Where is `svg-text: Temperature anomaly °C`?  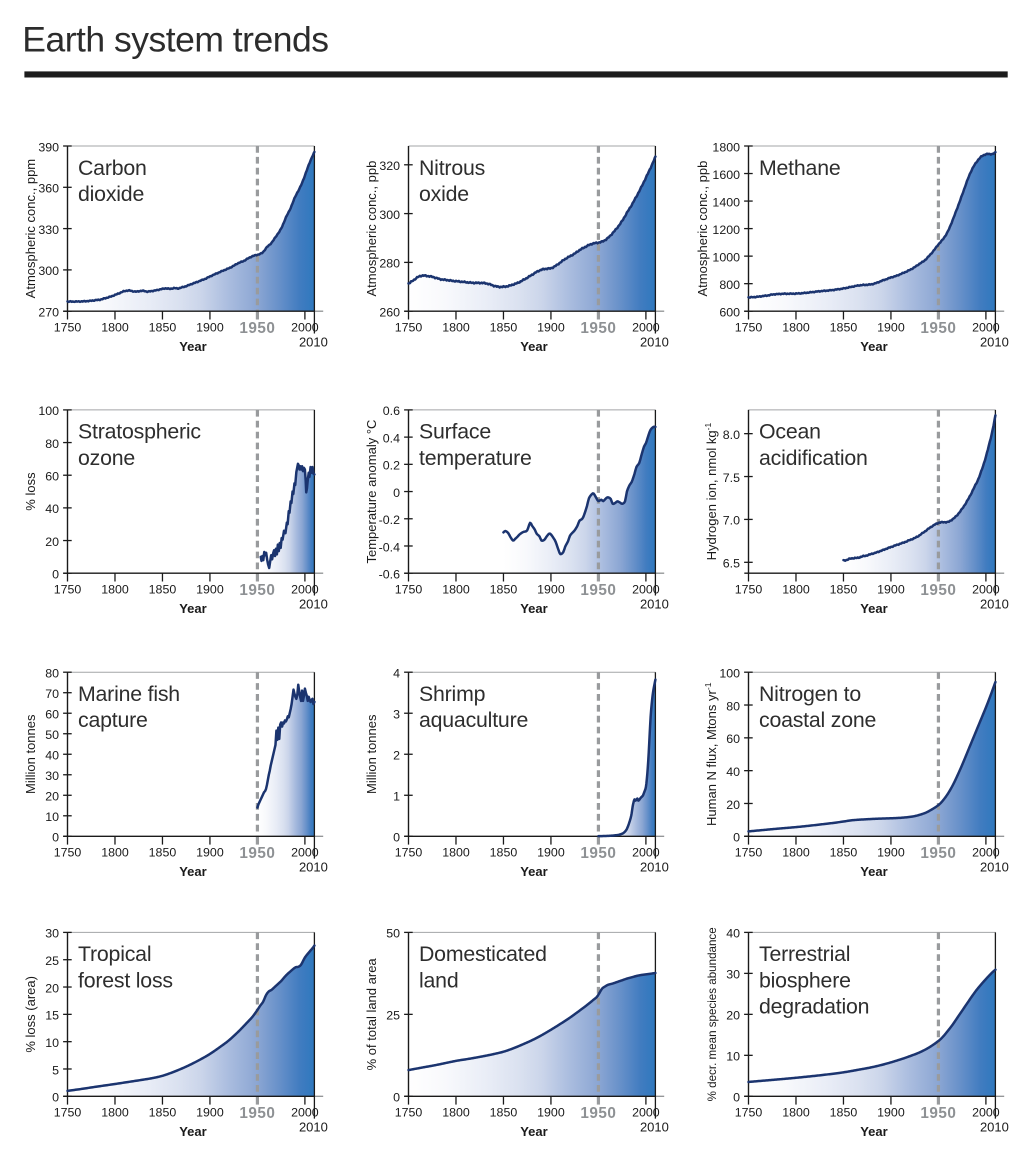
svg-text: Temperature anomaly °C is located at coordinates (371, 492).